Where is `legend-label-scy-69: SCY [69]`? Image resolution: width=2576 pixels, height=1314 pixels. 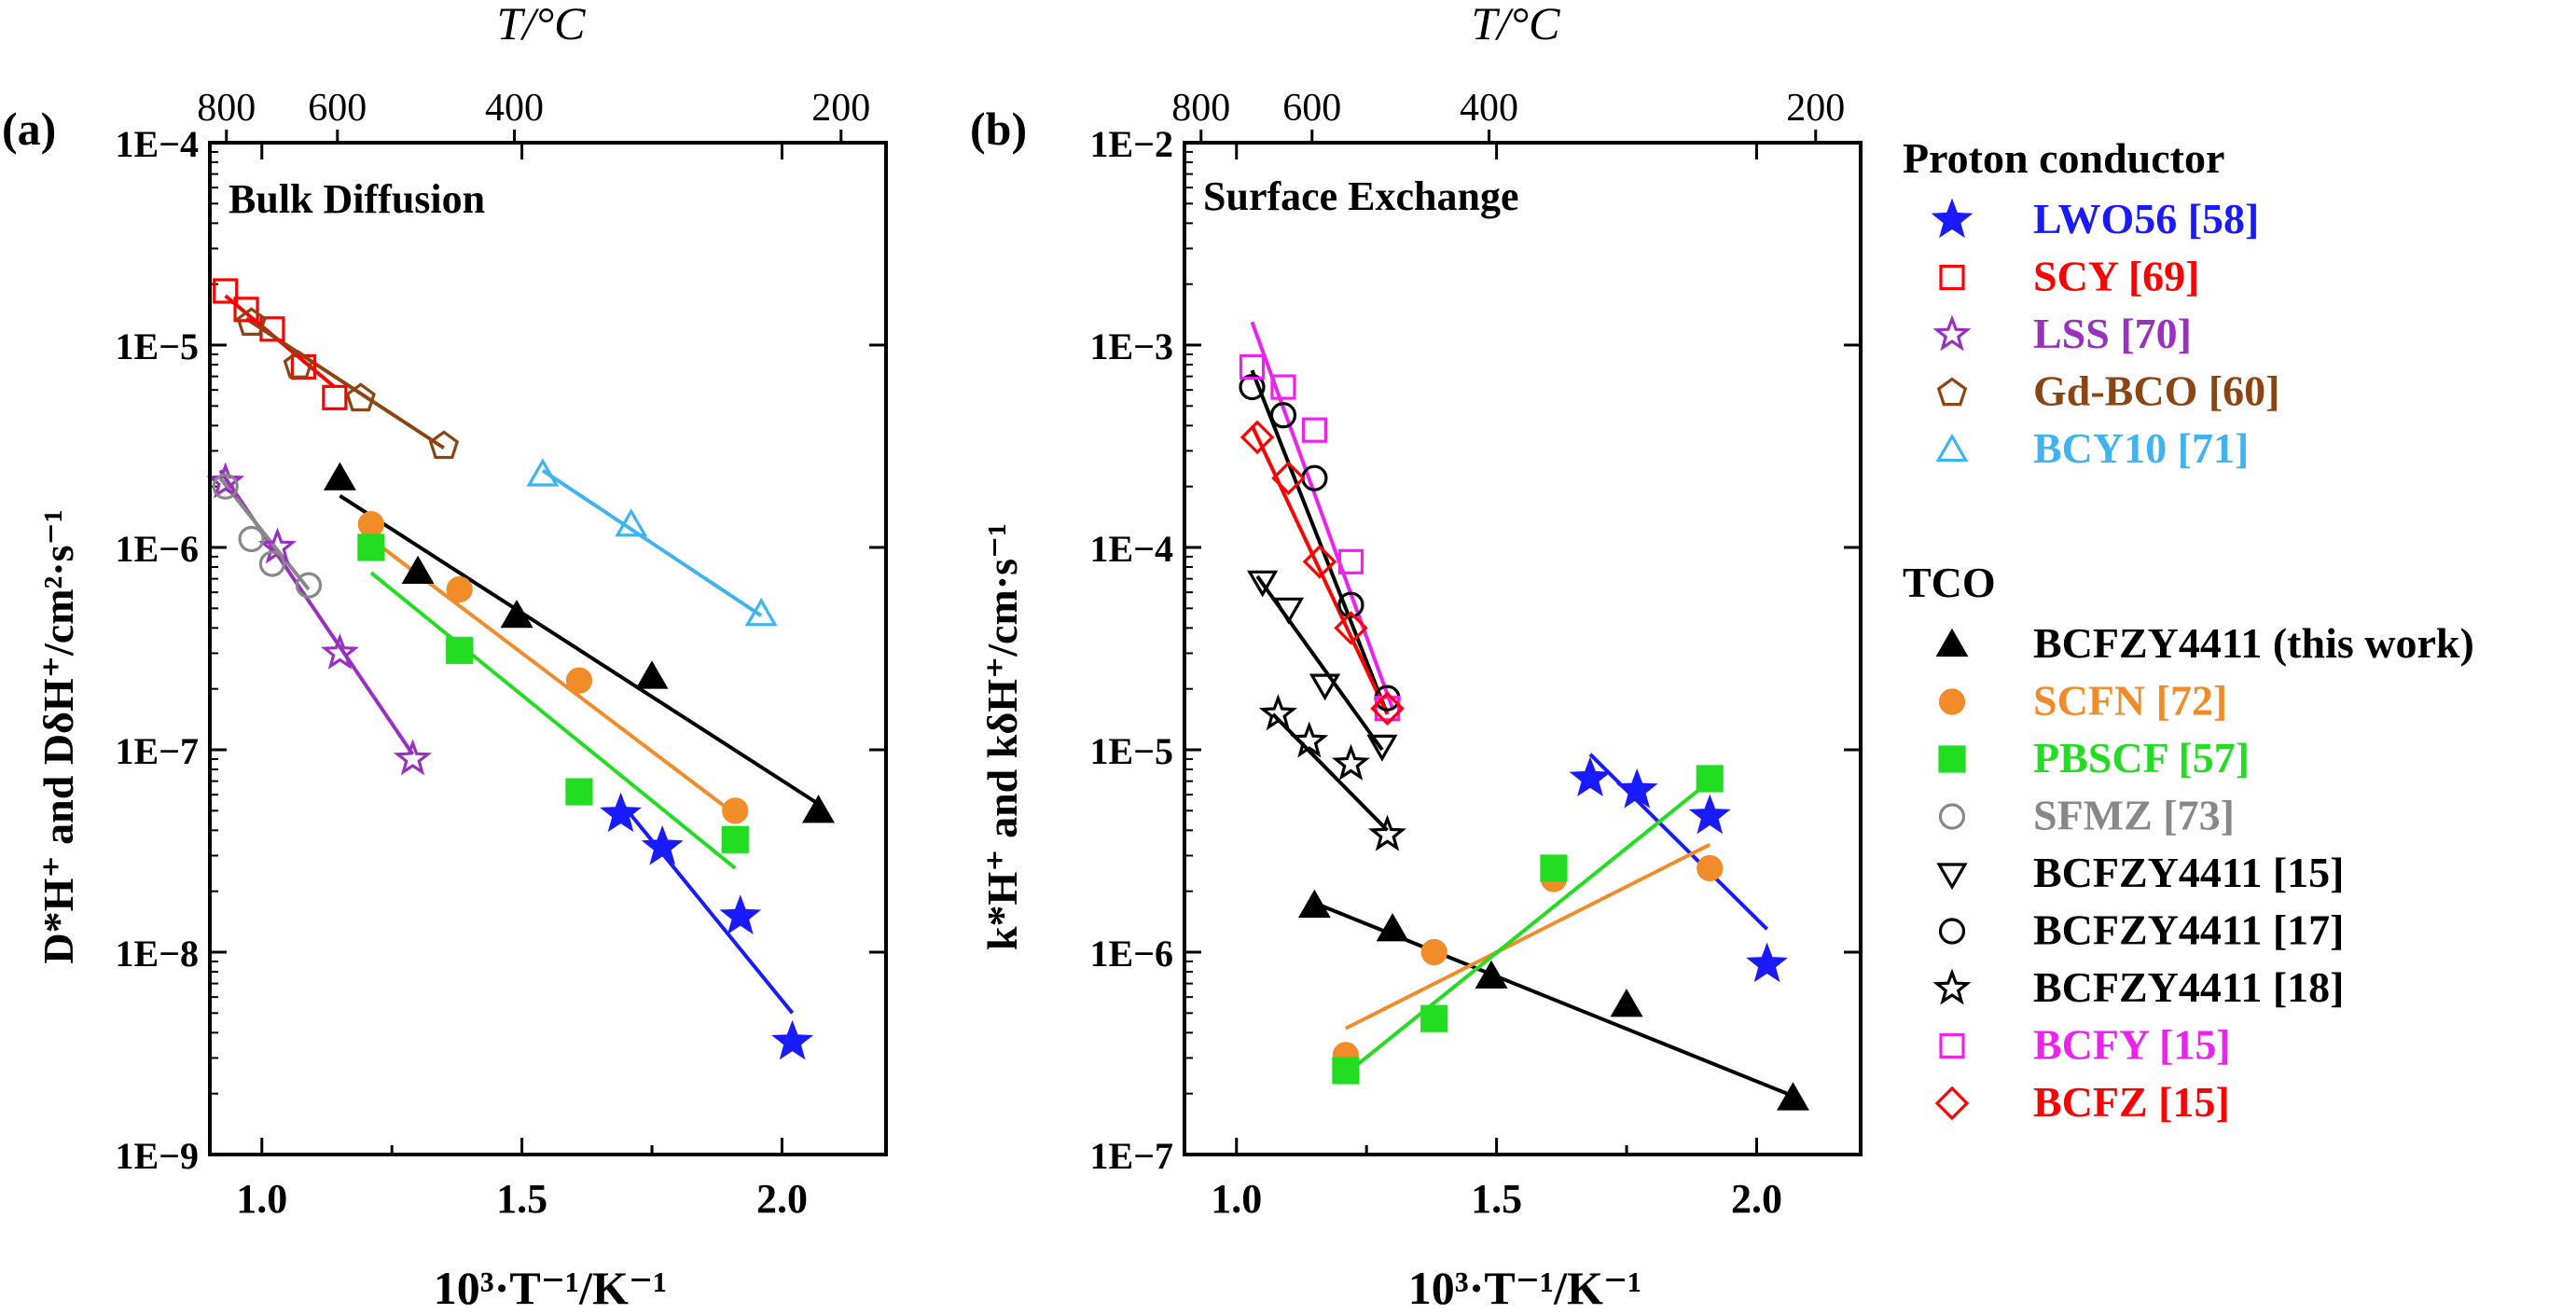 legend-label-scy-69: SCY [69] is located at coordinates (2116, 276).